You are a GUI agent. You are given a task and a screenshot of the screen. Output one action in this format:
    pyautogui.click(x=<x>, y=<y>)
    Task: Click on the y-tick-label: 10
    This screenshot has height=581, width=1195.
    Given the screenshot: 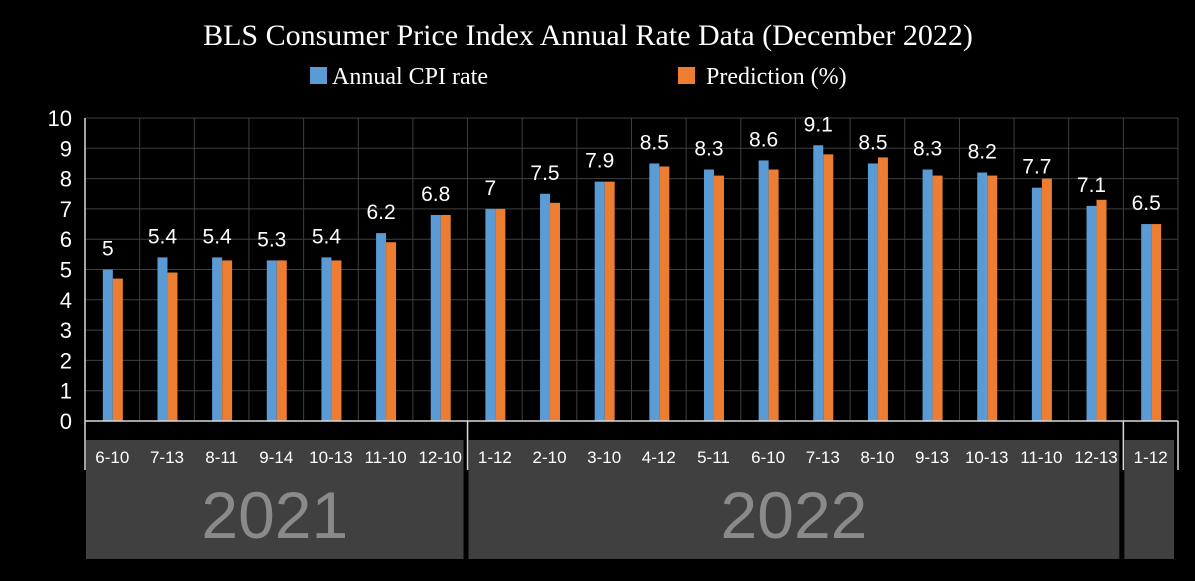 What is the action you would take?
    pyautogui.click(x=60, y=118)
    